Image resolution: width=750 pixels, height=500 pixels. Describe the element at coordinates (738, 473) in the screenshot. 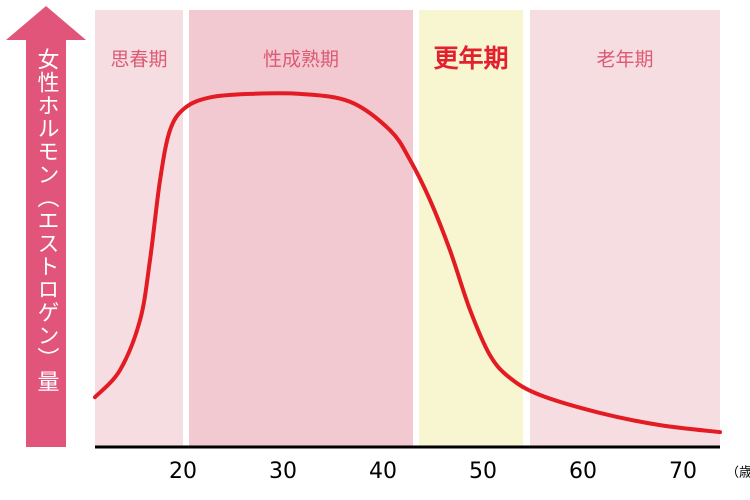

I see `x-axis-unit: （歳）` at that location.